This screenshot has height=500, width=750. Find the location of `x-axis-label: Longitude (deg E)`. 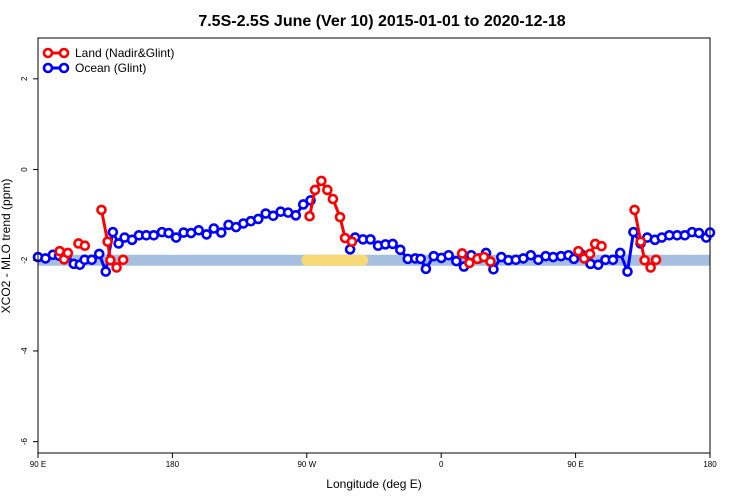

x-axis-label: Longitude (deg E) is located at coordinates (373, 484).